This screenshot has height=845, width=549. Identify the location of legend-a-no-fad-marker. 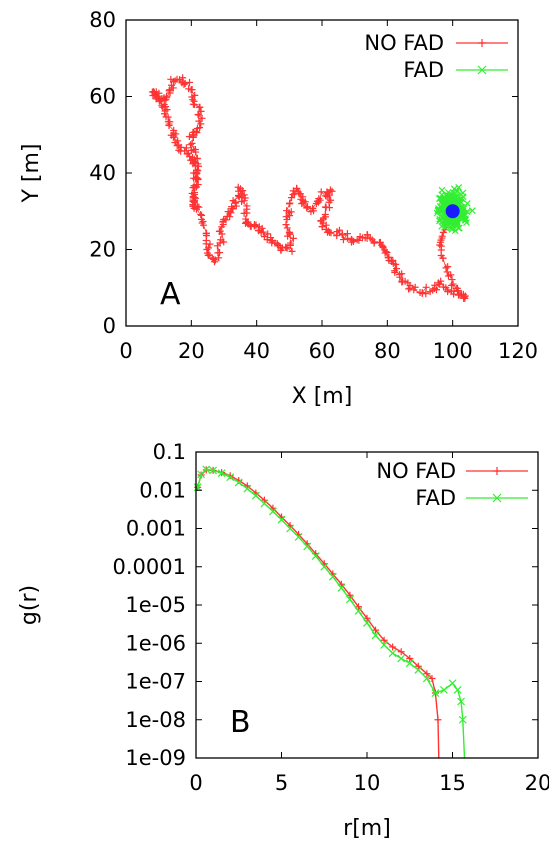
(482, 43).